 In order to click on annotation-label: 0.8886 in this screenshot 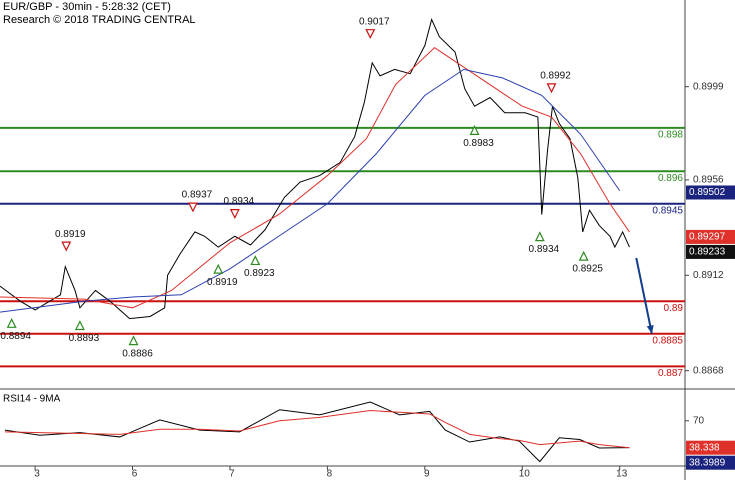, I will do `click(137, 353)`.